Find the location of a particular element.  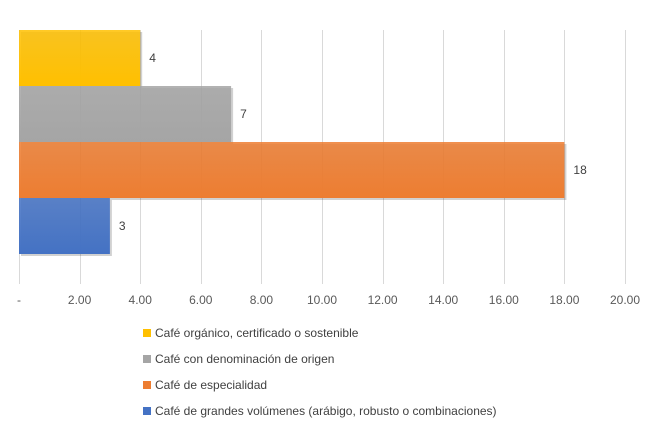

data-label-3: 3 is located at coordinates (122, 226).